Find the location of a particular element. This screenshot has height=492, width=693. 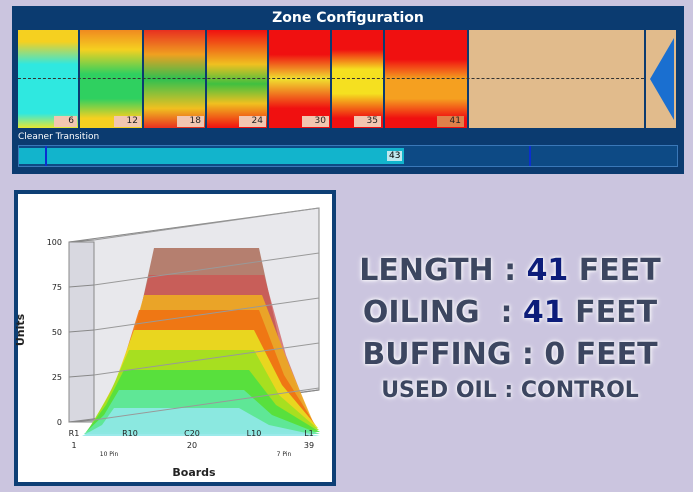

pin-label: 7 Pin is located at coordinates (284, 454).